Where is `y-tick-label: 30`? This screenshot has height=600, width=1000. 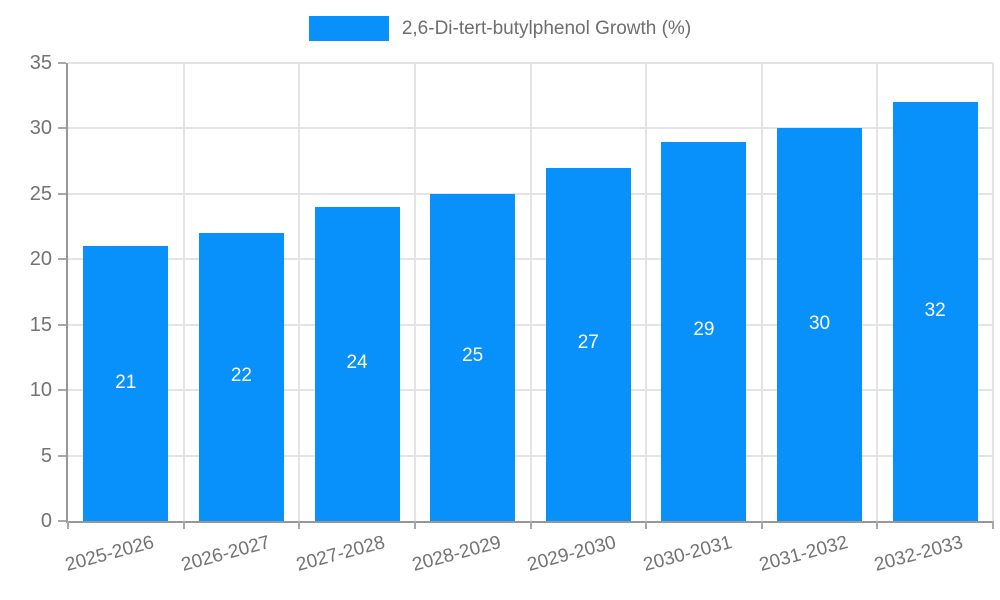 y-tick-label: 30 is located at coordinates (40, 128).